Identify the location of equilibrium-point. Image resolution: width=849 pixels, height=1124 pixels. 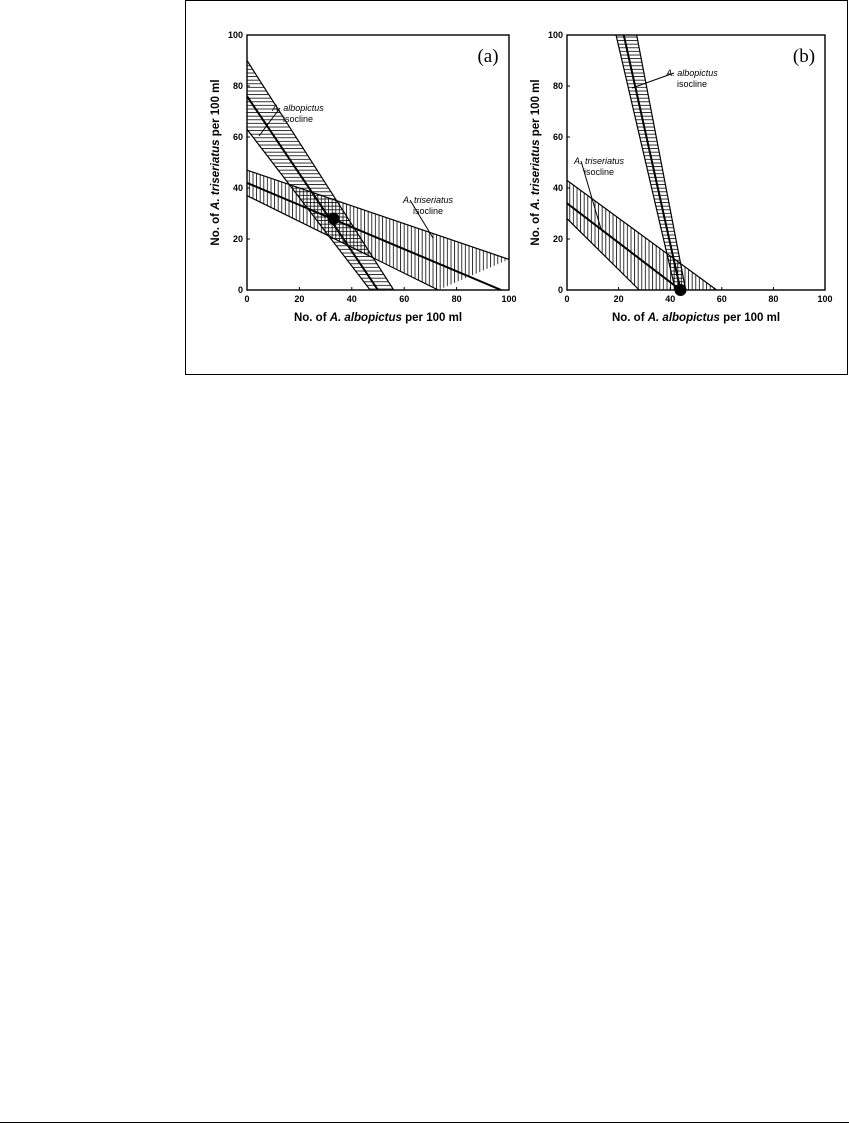
(333, 218).